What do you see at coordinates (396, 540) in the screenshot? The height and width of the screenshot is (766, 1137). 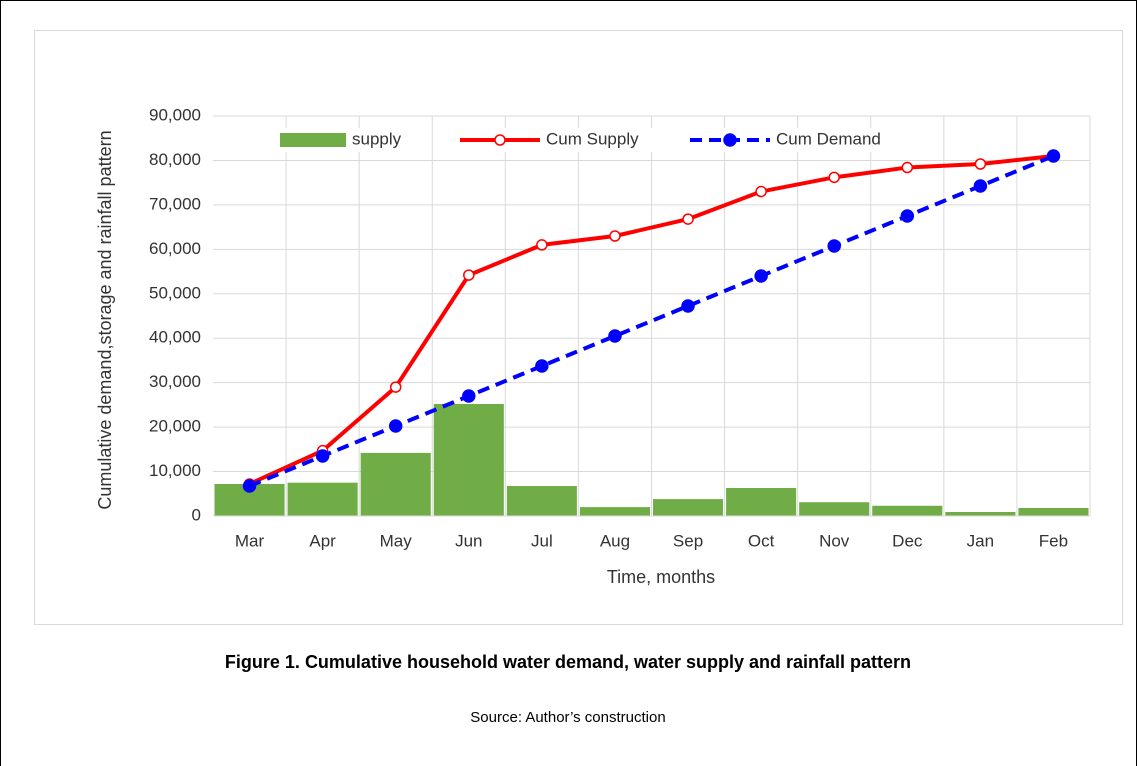 I see `x-tick-label: May` at bounding box center [396, 540].